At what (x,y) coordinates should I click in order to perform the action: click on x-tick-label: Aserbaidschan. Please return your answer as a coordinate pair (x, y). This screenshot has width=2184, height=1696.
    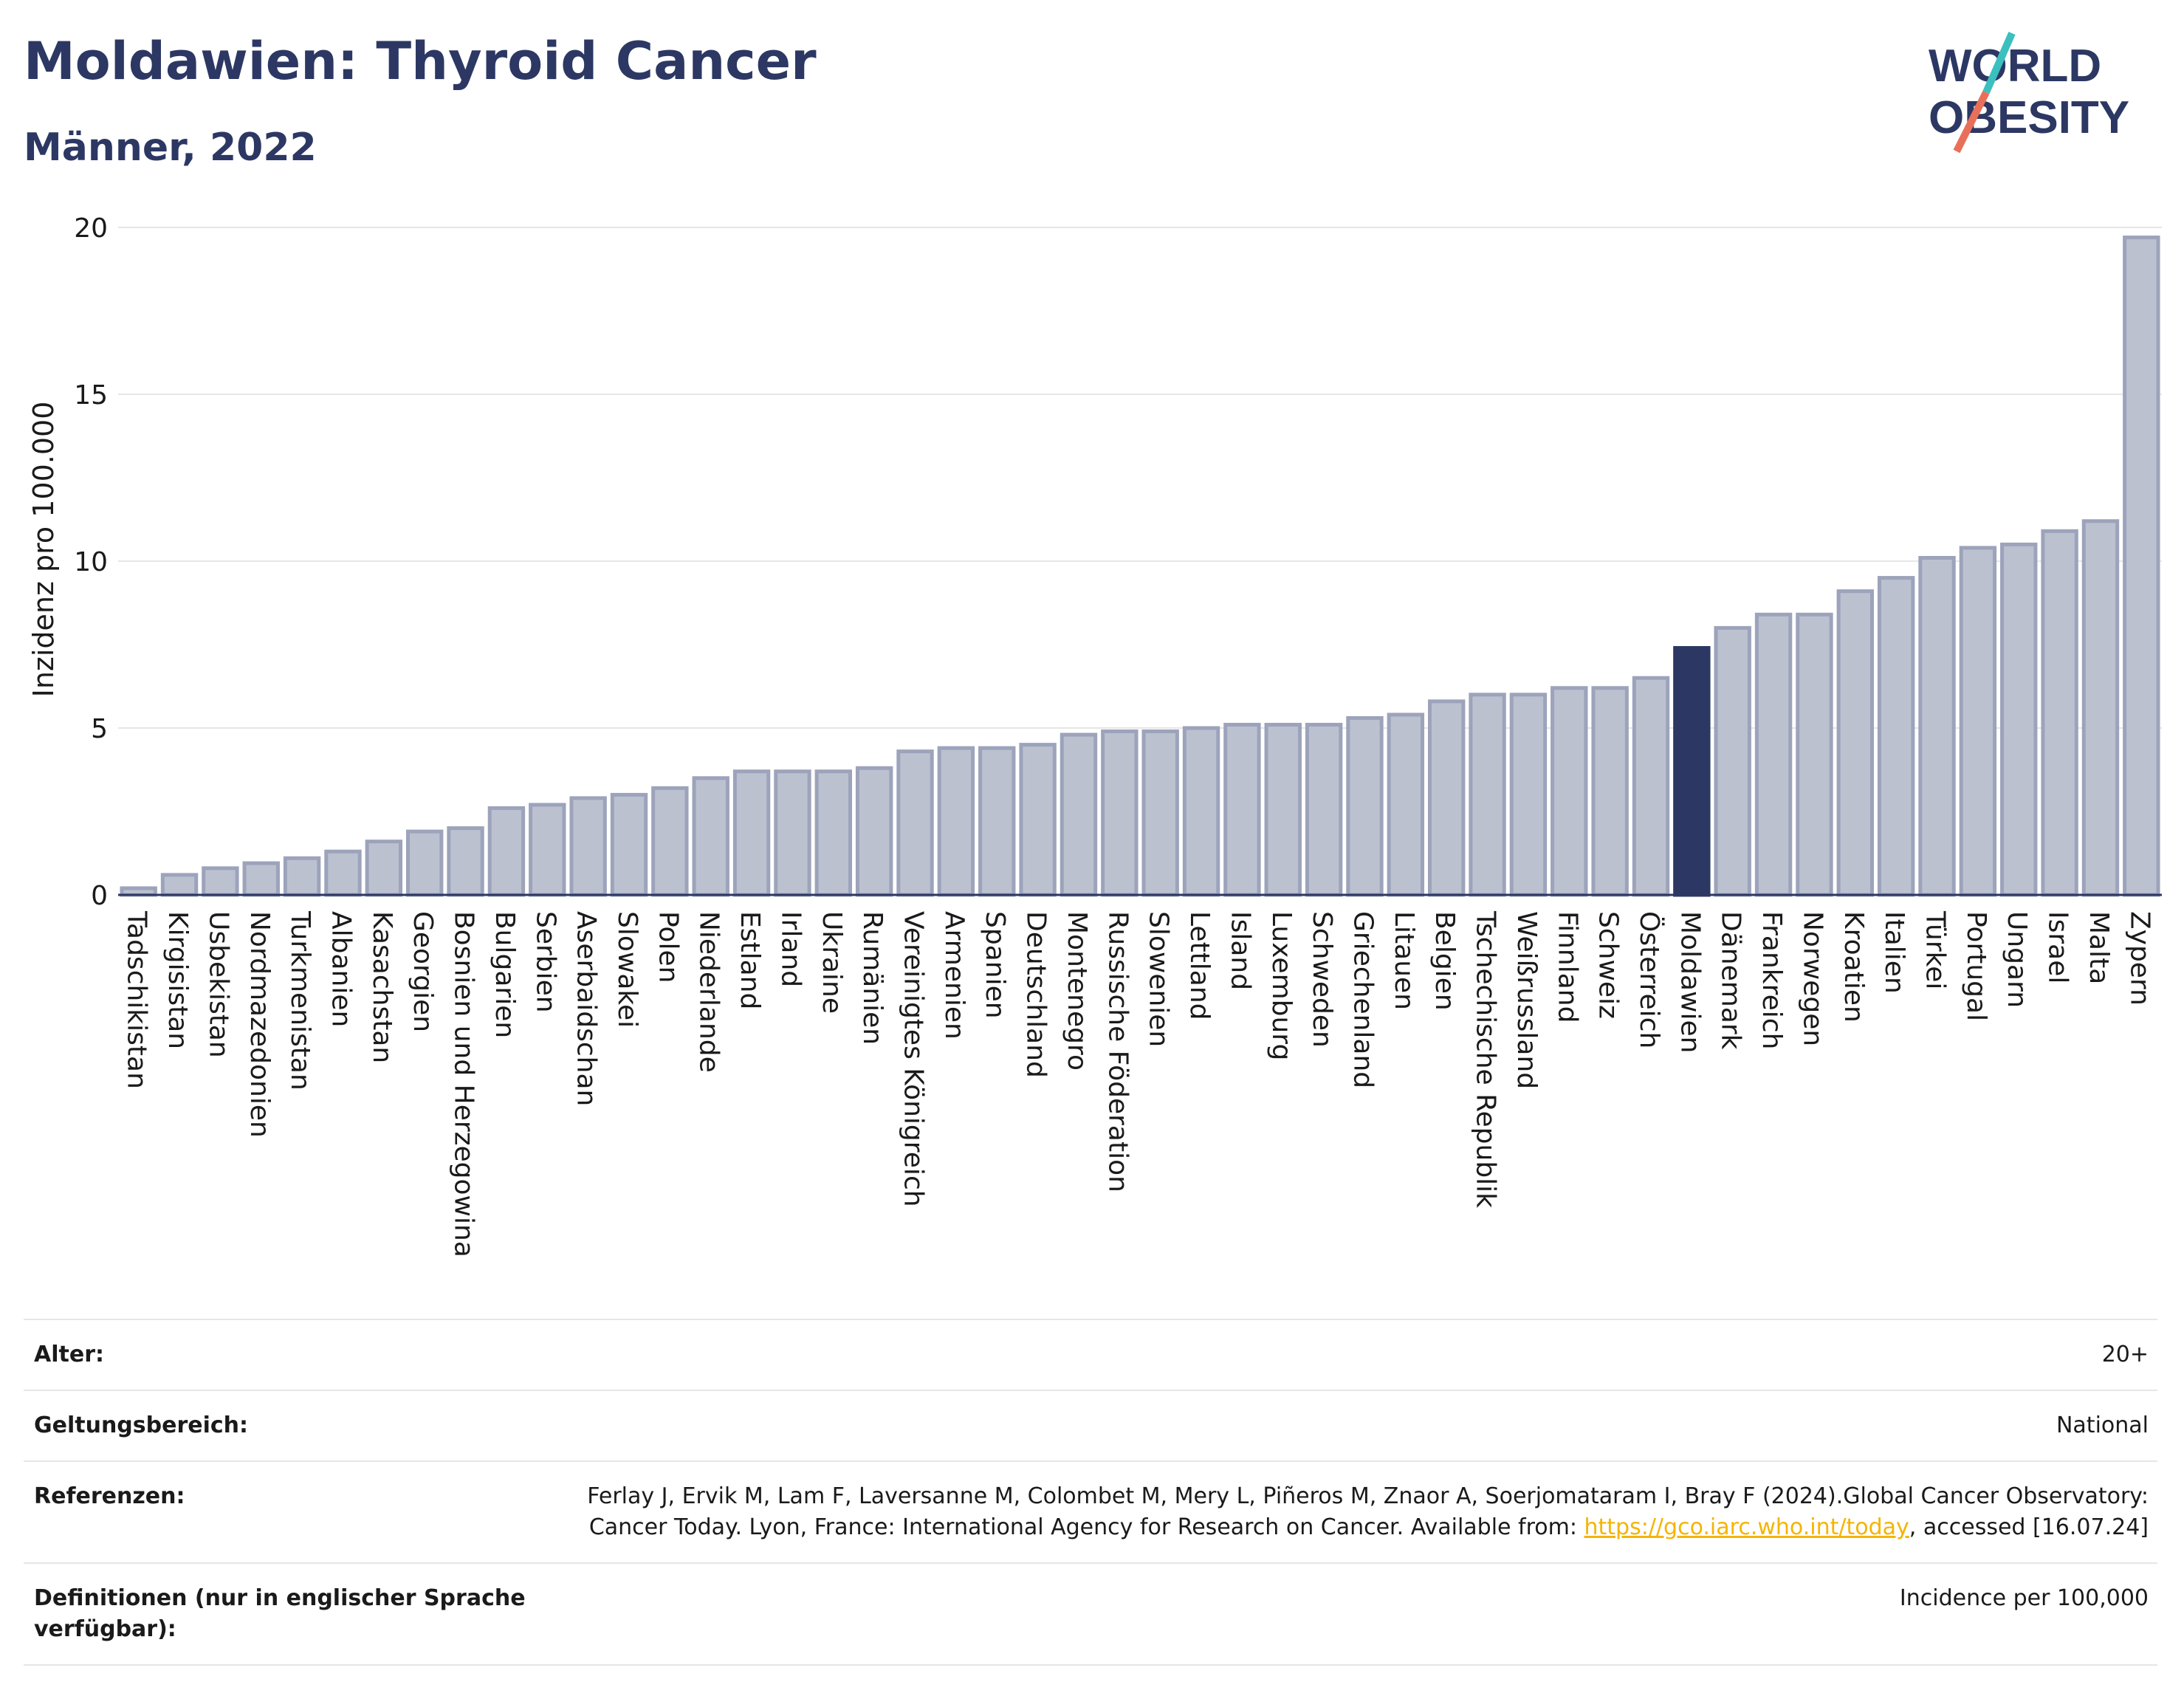
    Looking at the image, I should click on (587, 1008).